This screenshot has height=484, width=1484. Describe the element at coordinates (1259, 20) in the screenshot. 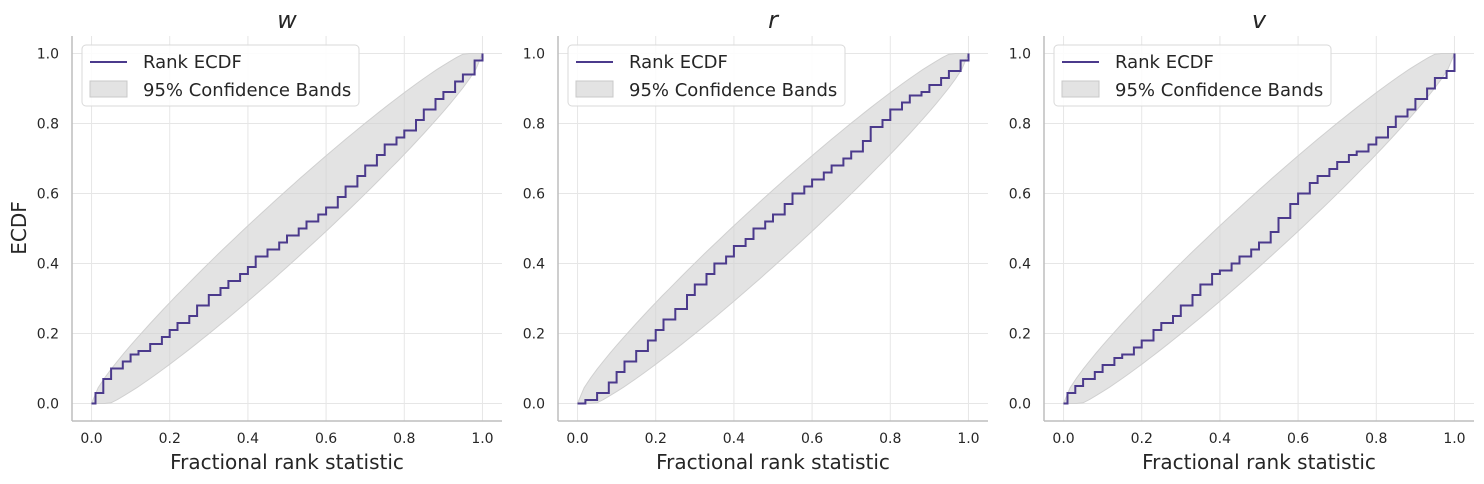

I see `panel-title: v` at that location.